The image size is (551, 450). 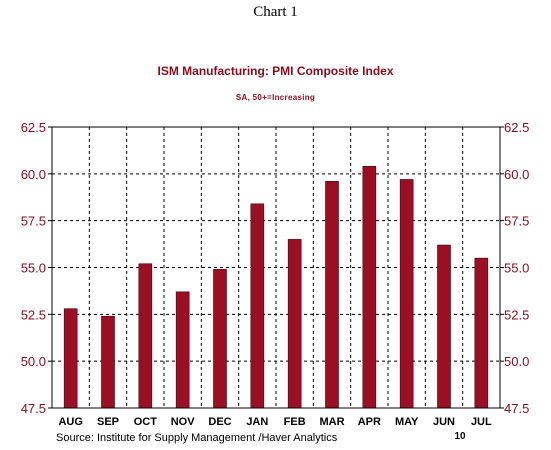 I want to click on bar-jun, so click(x=444, y=326).